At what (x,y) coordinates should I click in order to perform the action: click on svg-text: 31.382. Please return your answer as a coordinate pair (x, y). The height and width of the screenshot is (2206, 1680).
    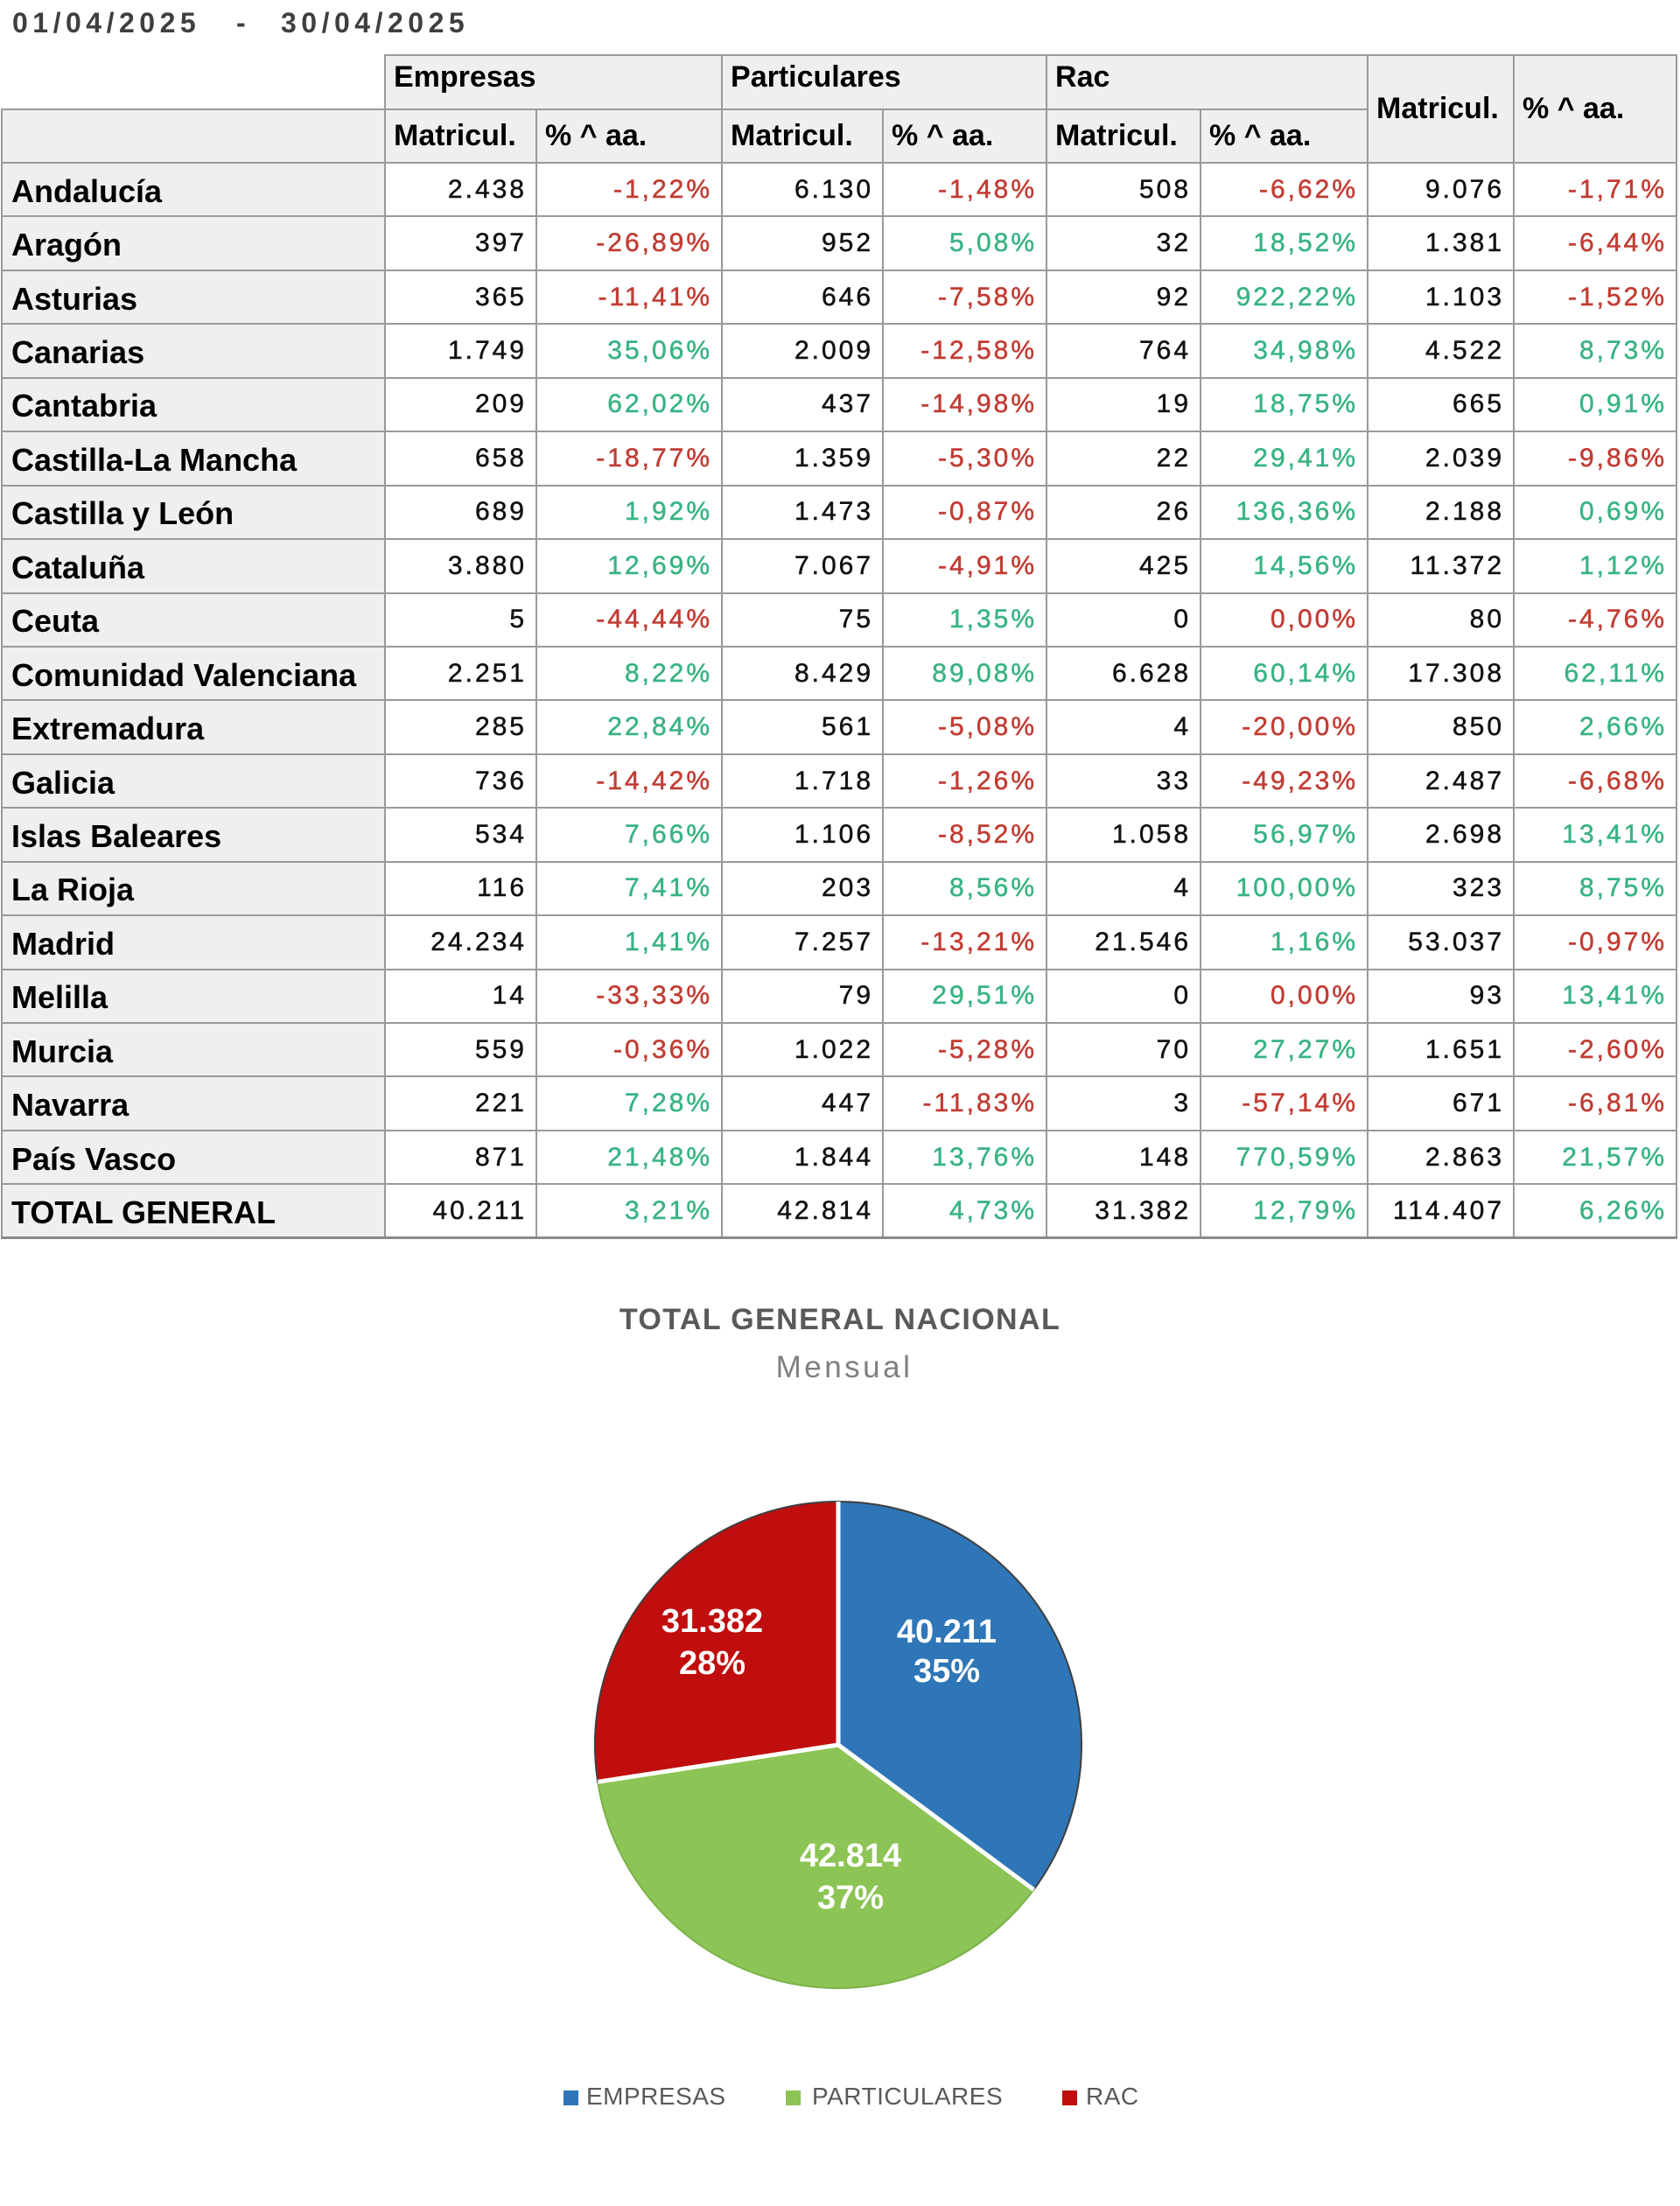
    Looking at the image, I should click on (712, 1621).